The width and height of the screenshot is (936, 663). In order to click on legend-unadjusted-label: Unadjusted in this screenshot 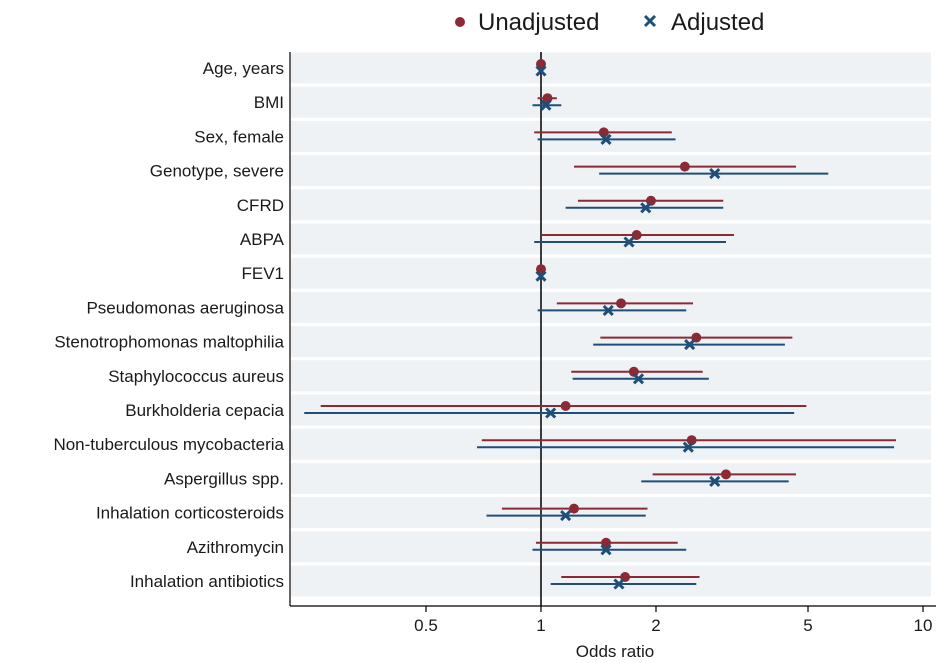, I will do `click(538, 22)`.